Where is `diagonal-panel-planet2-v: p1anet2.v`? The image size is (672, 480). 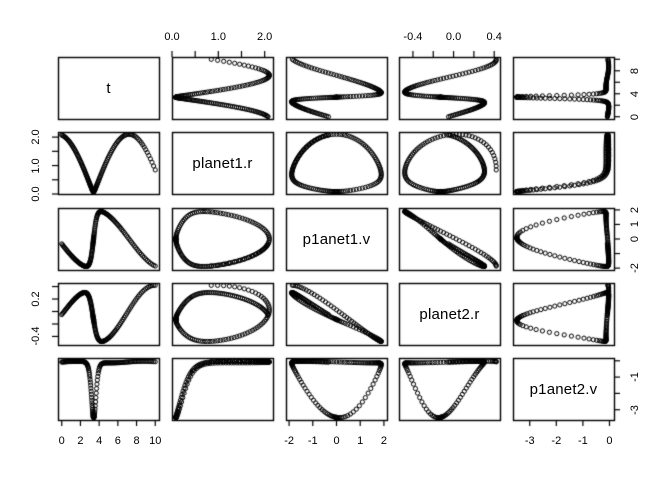 diagonal-panel-planet2-v: p1anet2.v is located at coordinates (563, 389).